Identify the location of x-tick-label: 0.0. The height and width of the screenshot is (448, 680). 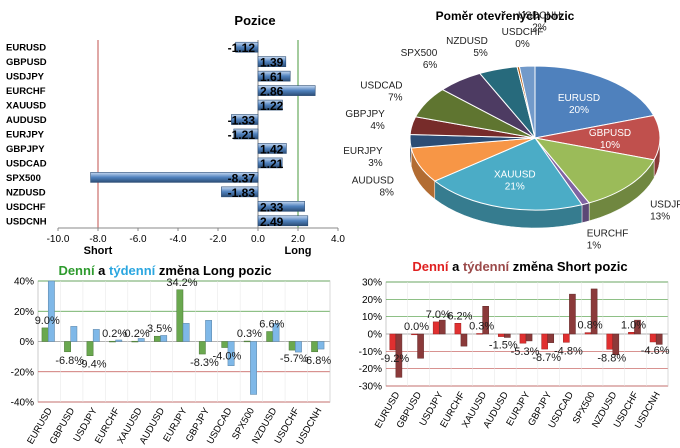
(258, 239).